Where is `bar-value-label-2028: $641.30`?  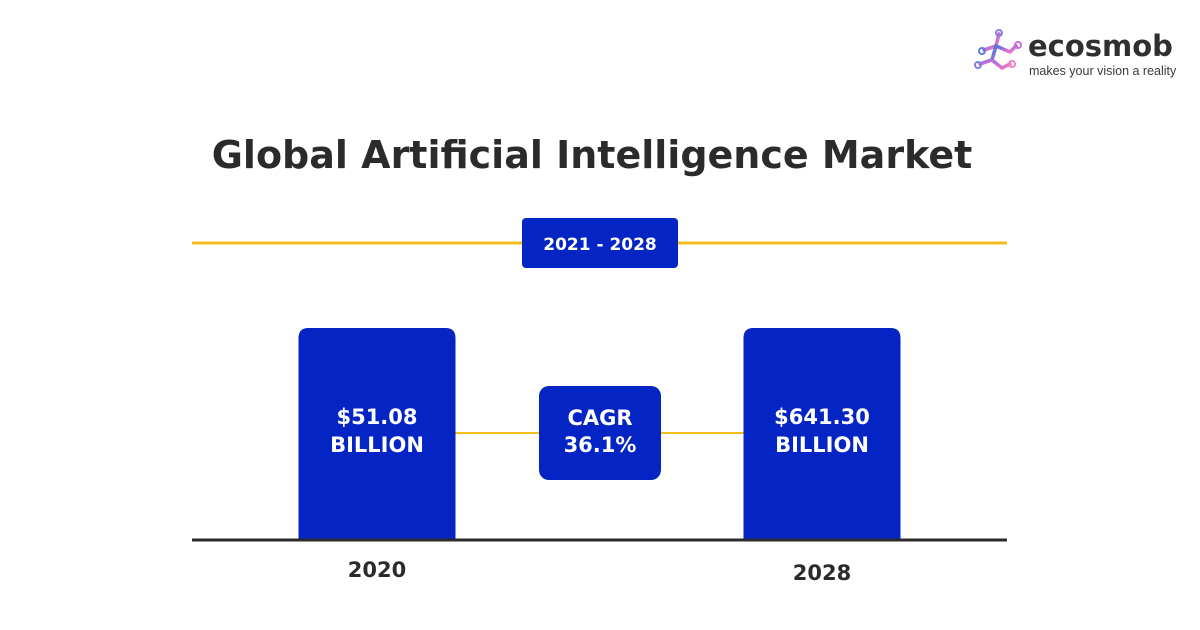
bar-value-label-2028: $641.30 is located at coordinates (822, 417).